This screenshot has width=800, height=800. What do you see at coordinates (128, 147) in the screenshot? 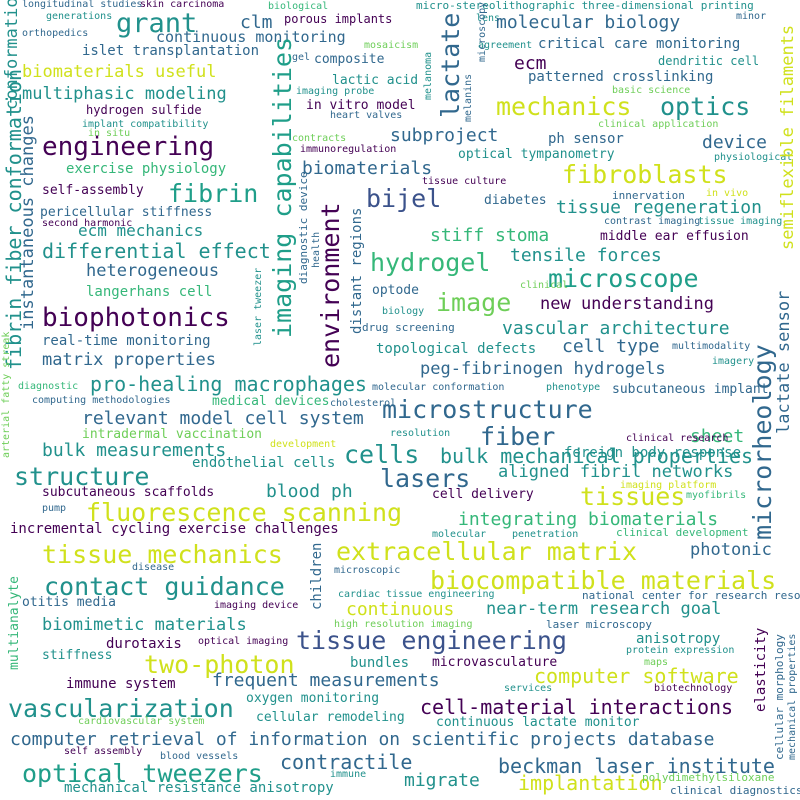
I see `word-engineering: engineering` at bounding box center [128, 147].